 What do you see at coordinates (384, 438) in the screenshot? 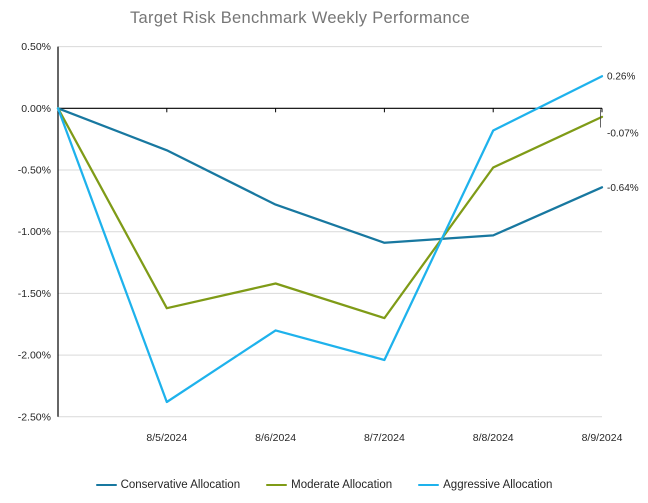
I see `x-tick-label: 8/7/2024` at bounding box center [384, 438].